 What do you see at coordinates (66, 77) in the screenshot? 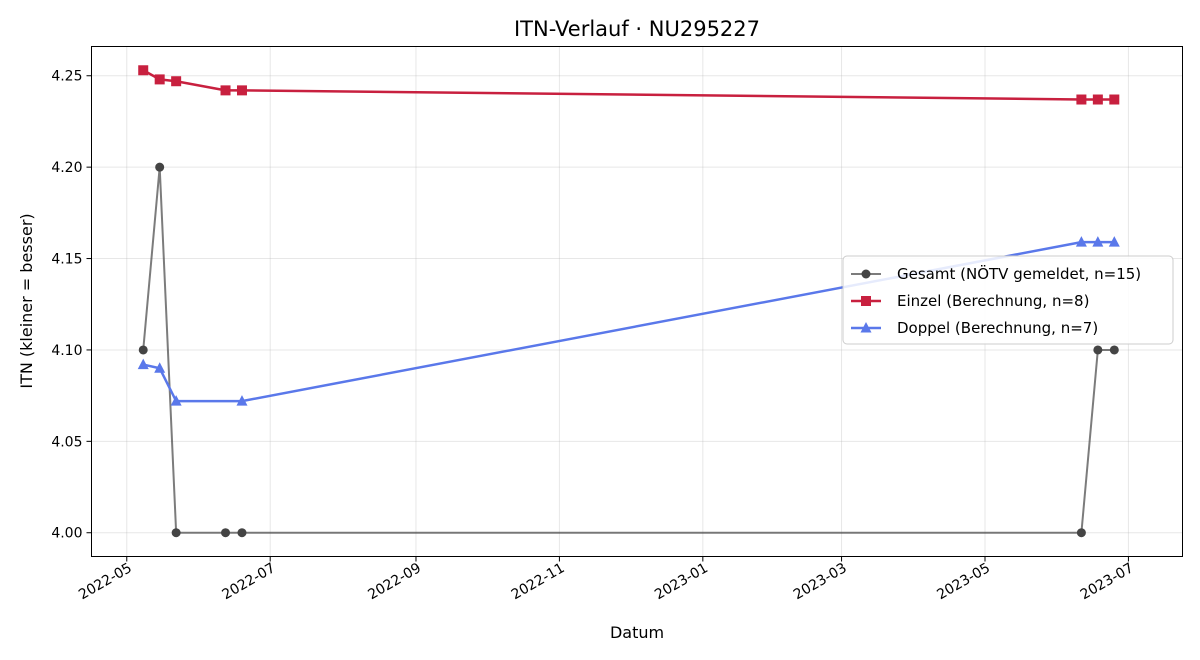
I see `y-tick-label: 4.25` at bounding box center [66, 77].